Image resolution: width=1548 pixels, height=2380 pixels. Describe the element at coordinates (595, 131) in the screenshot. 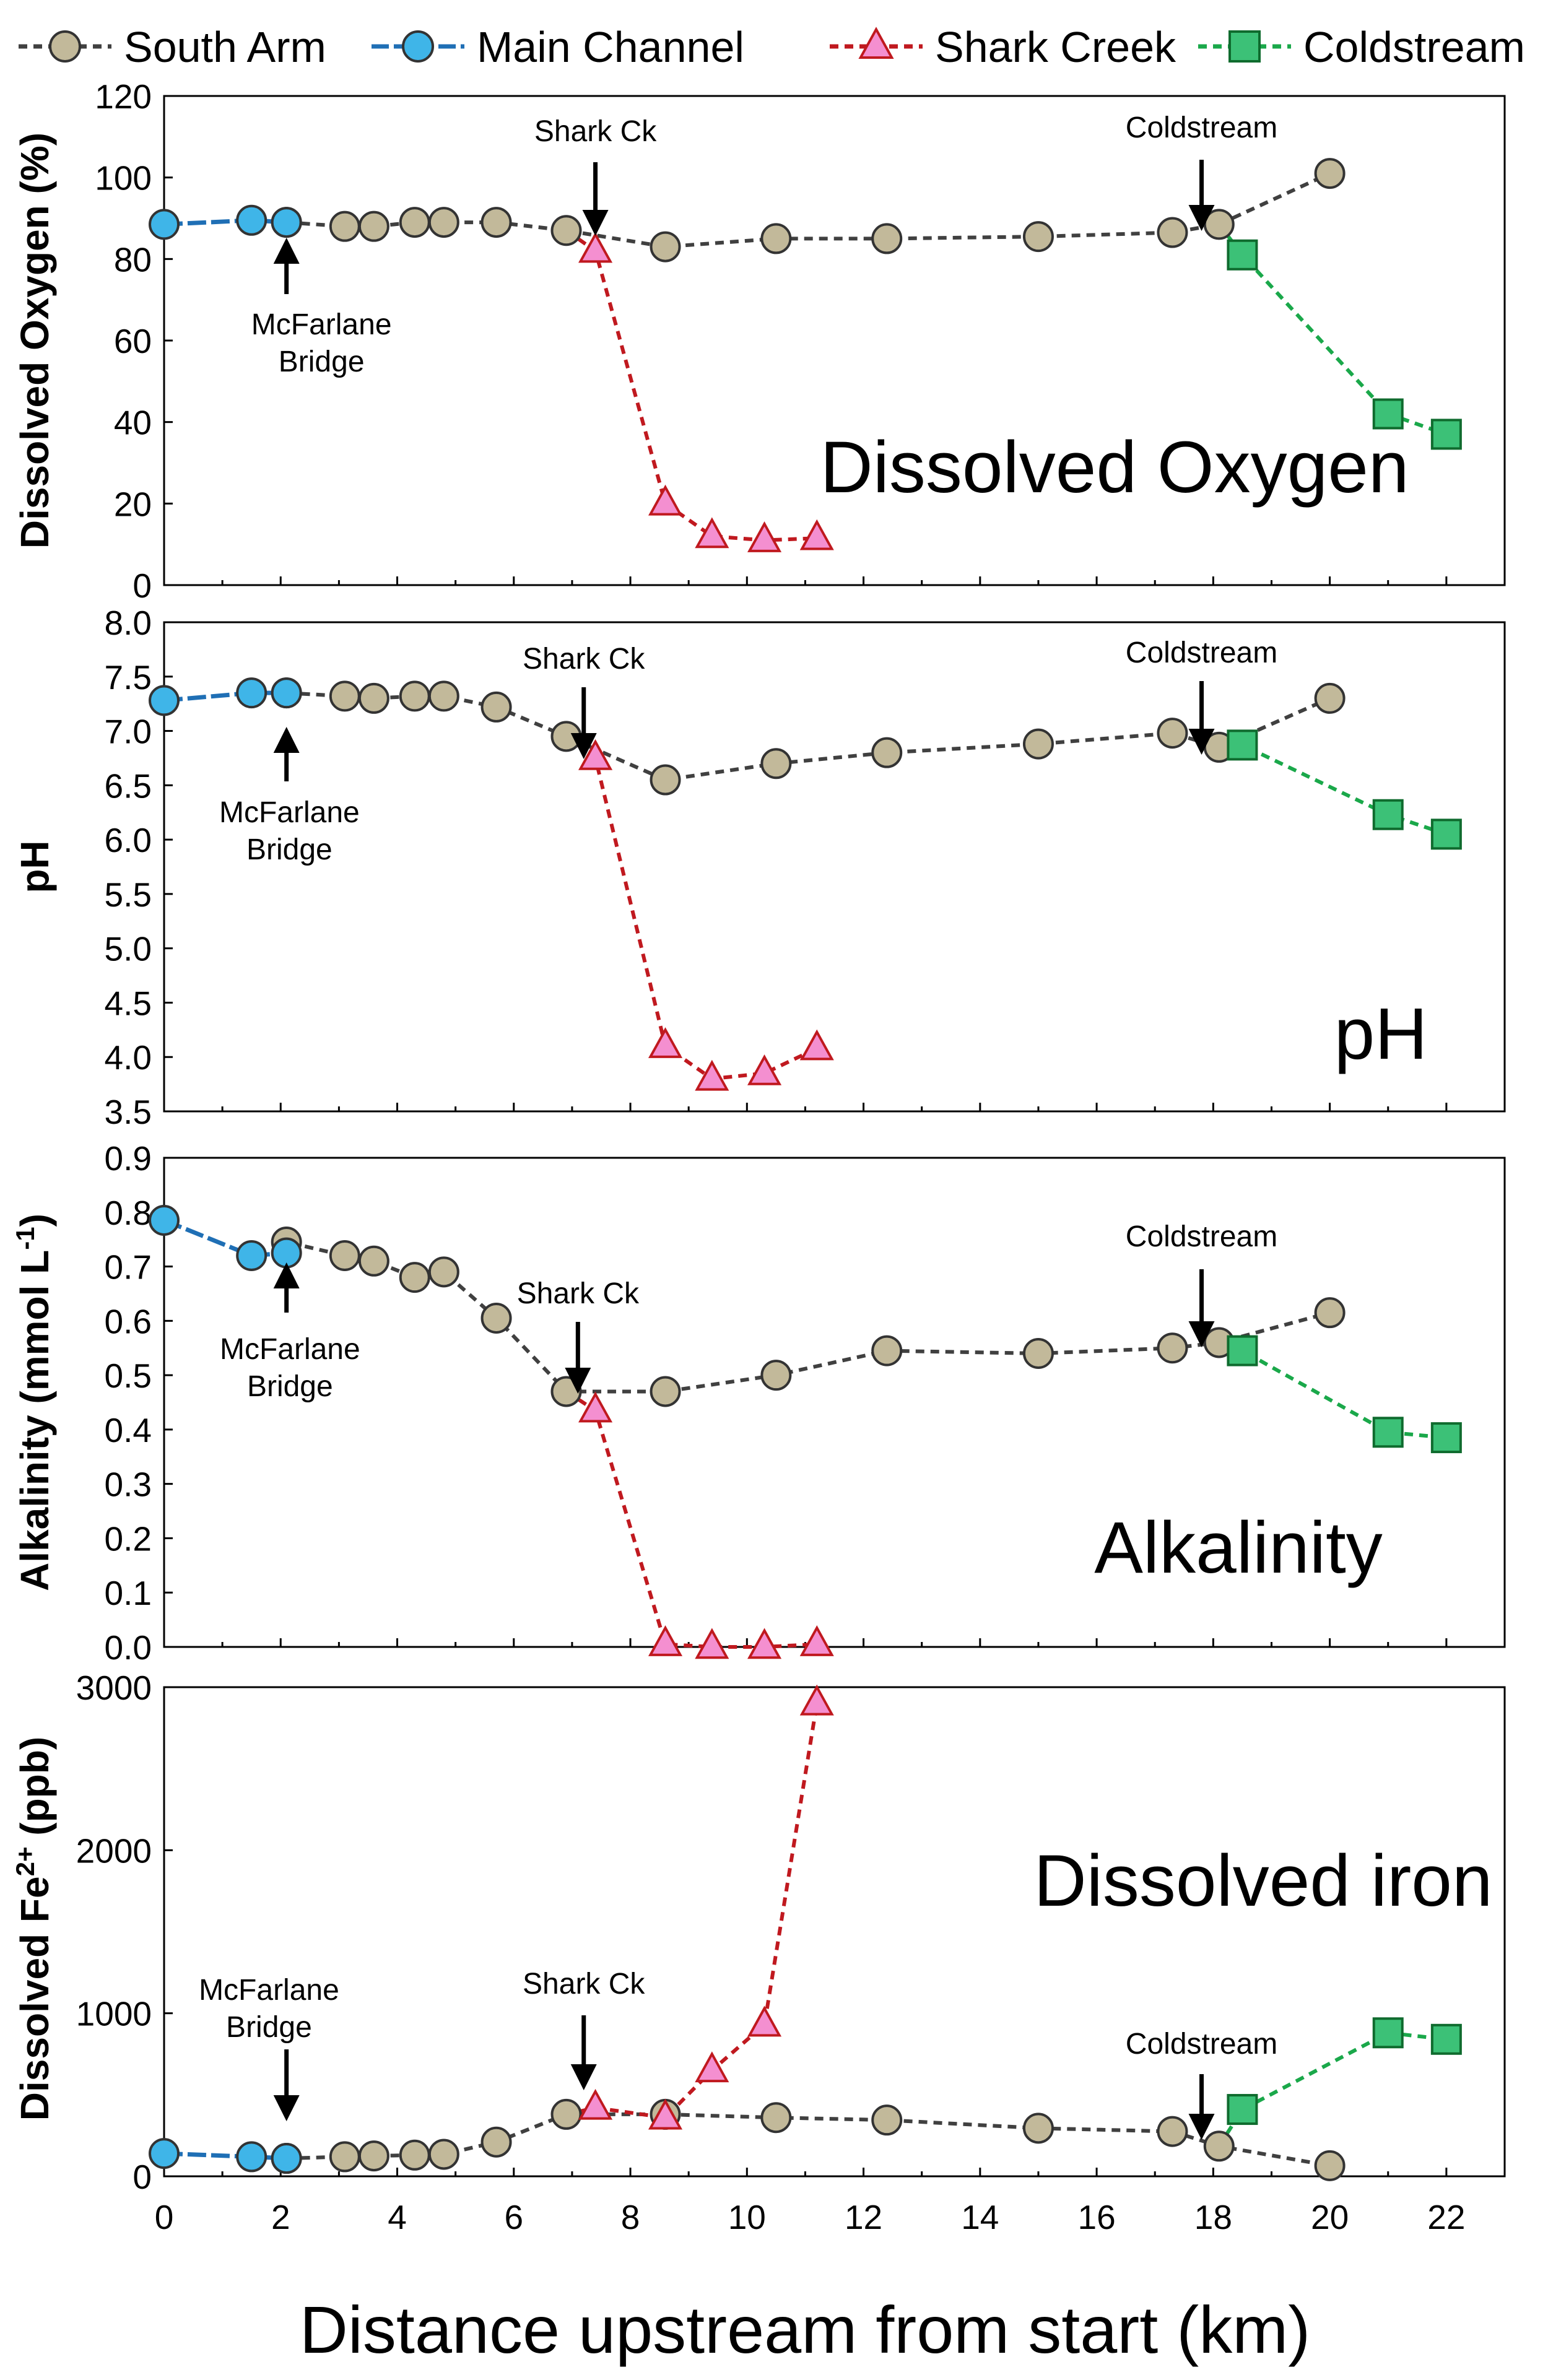

I see `annotation-shark-ck-do: Shark Ck` at that location.